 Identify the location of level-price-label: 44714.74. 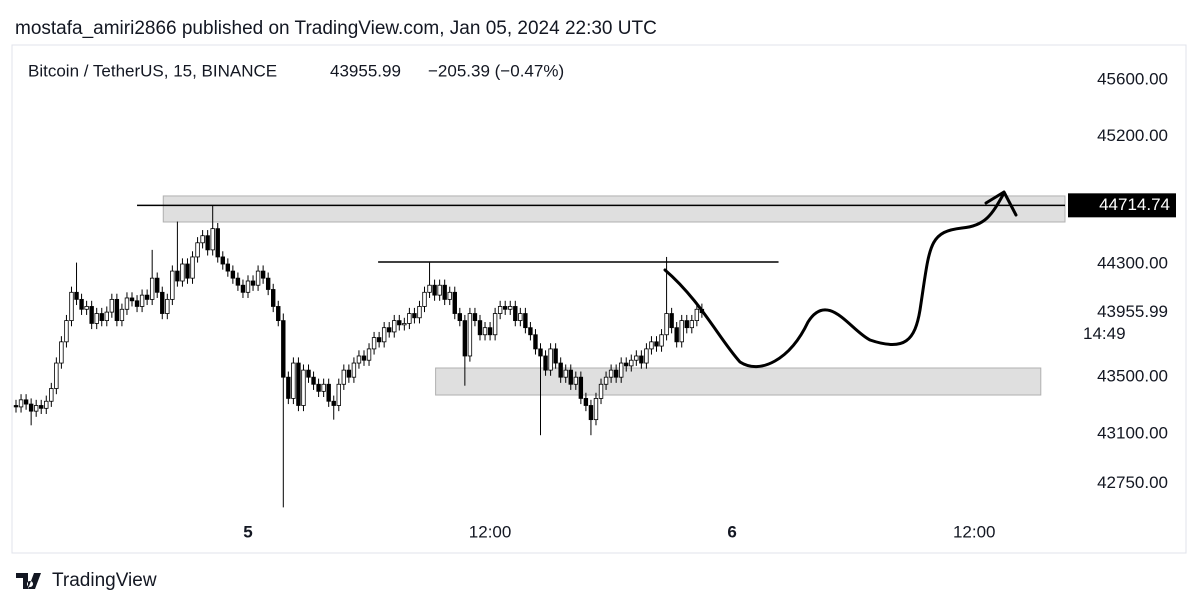
(1134, 204).